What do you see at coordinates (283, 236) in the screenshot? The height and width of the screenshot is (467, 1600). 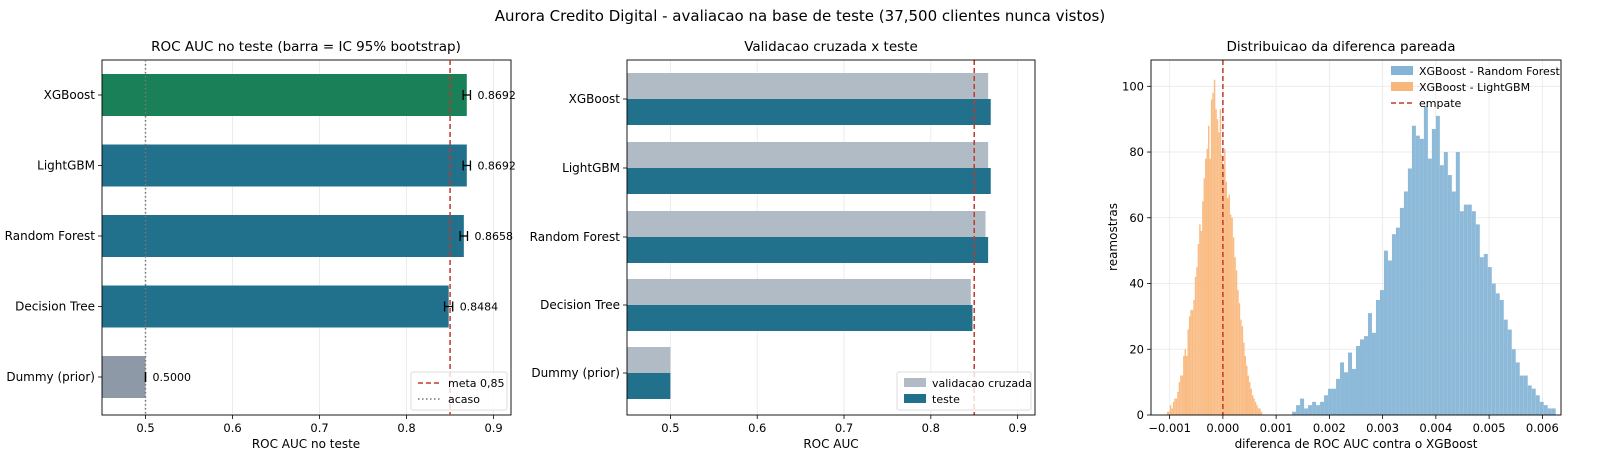 I see `bar-random-forest` at bounding box center [283, 236].